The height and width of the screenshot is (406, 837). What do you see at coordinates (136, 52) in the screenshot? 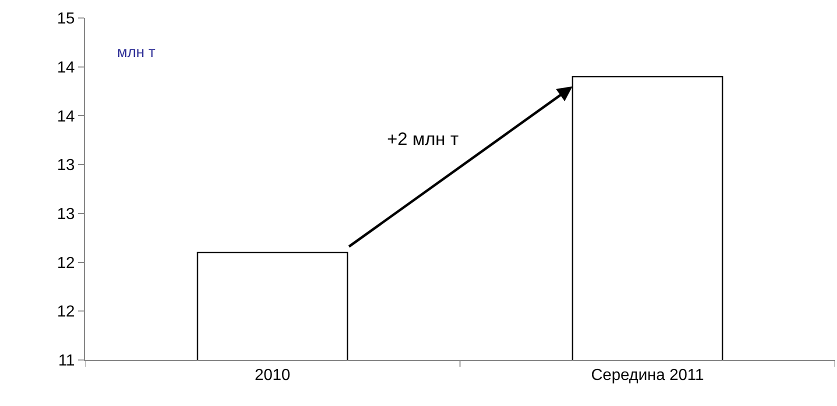
I see `y-axis-title: млн т` at bounding box center [136, 52].